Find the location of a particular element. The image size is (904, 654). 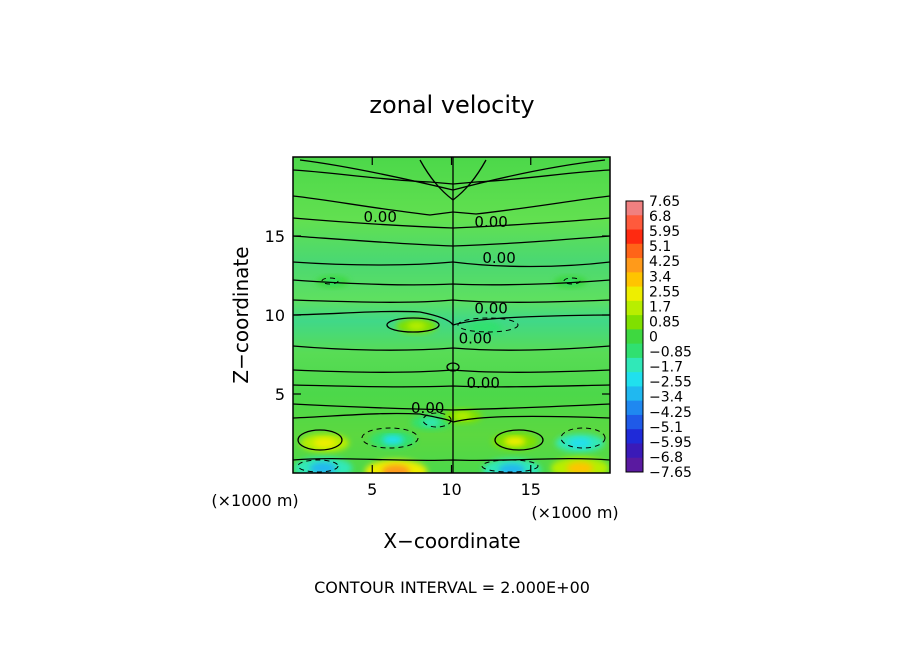

colorbar-label: 5.1 is located at coordinates (660, 247).